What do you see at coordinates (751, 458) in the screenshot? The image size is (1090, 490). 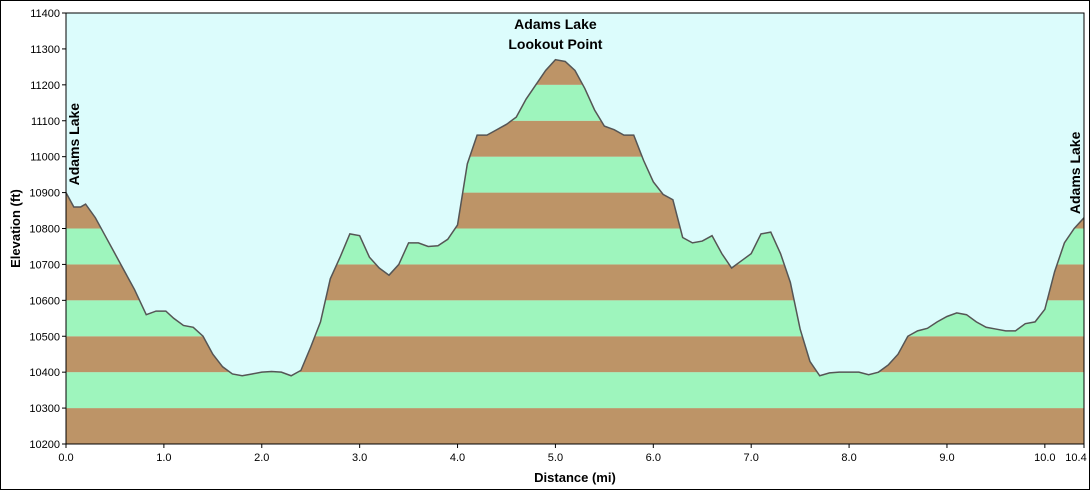 I see `x-tick-label: 7.0` at bounding box center [751, 458].